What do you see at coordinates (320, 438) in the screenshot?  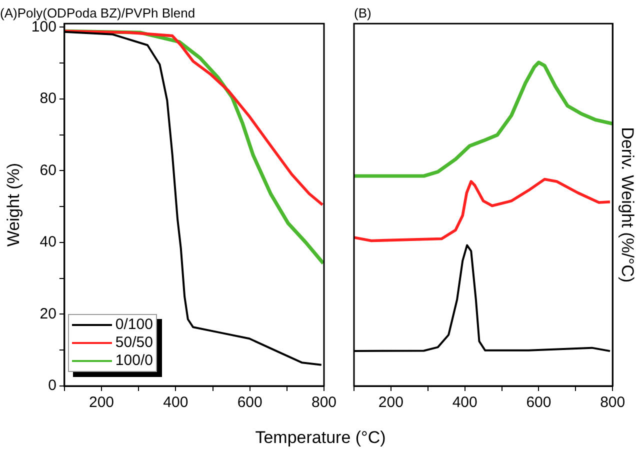 I see `x-axis-title: Temperature (°C)` at bounding box center [320, 438].